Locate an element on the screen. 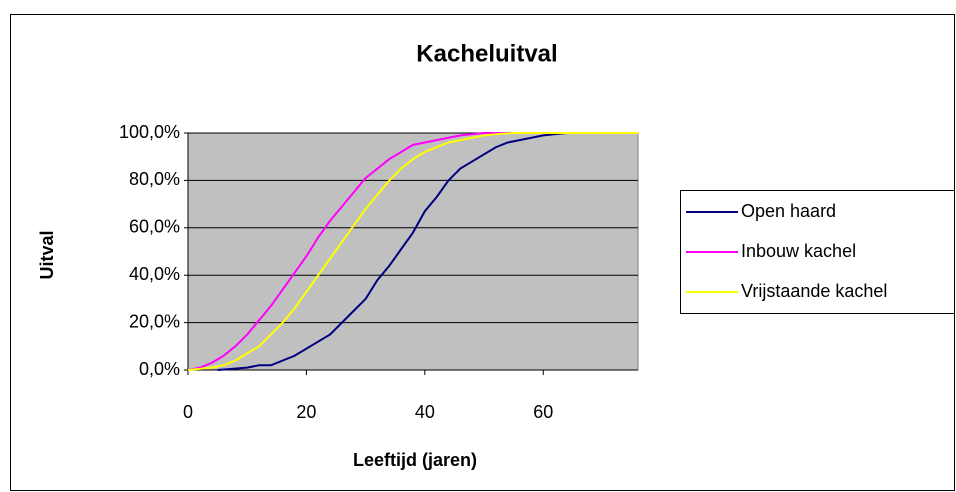  legend-label: Vrijstaande kachel is located at coordinates (814, 291).